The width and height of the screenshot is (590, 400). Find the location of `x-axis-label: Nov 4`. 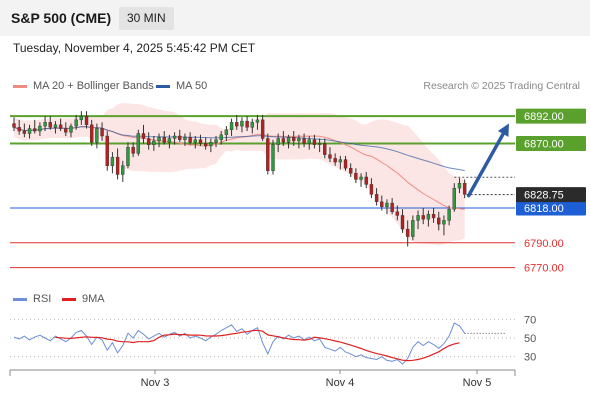

x-axis-label: Nov 4 is located at coordinates (340, 383).